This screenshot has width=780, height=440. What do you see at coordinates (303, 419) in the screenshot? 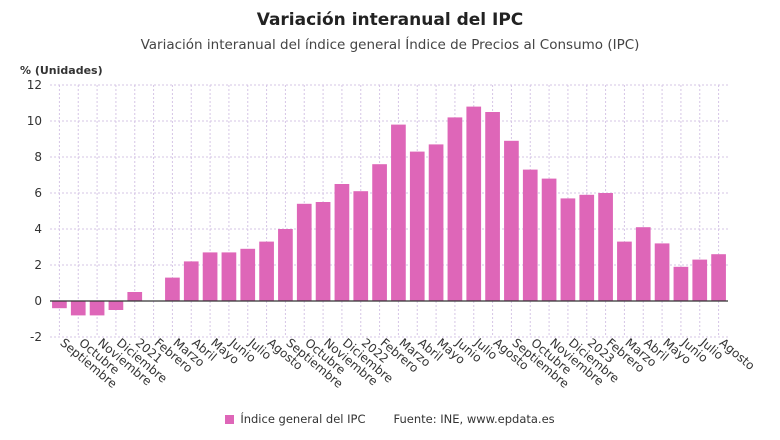
I see `legend-series-label: Índice general del IPC` at bounding box center [303, 419].